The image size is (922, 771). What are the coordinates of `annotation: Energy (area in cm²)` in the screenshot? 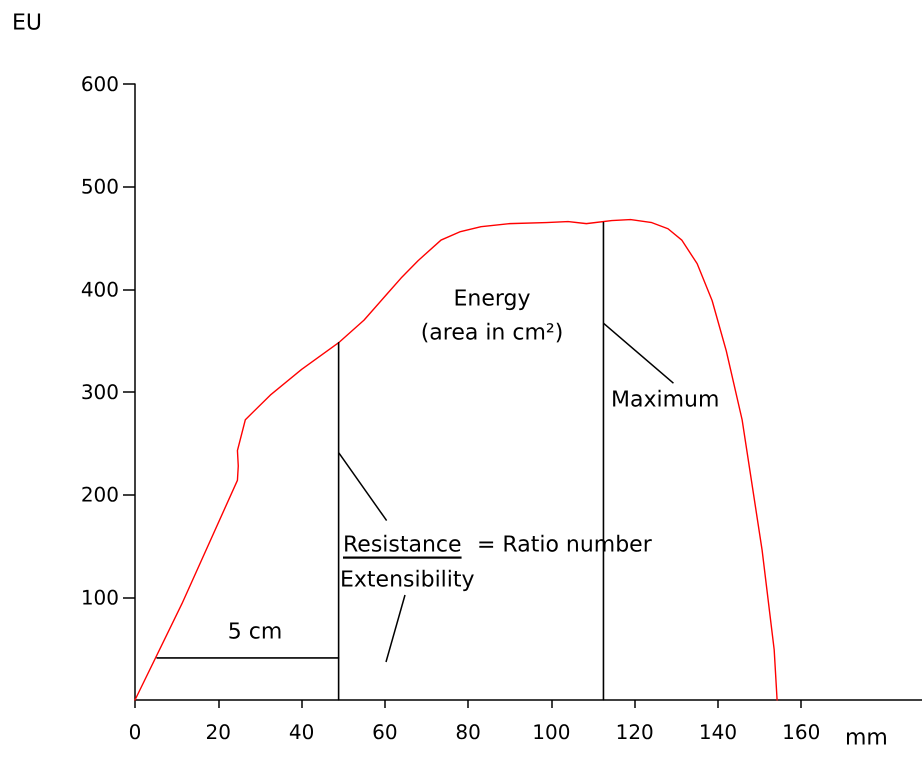 It's located at (492, 316).